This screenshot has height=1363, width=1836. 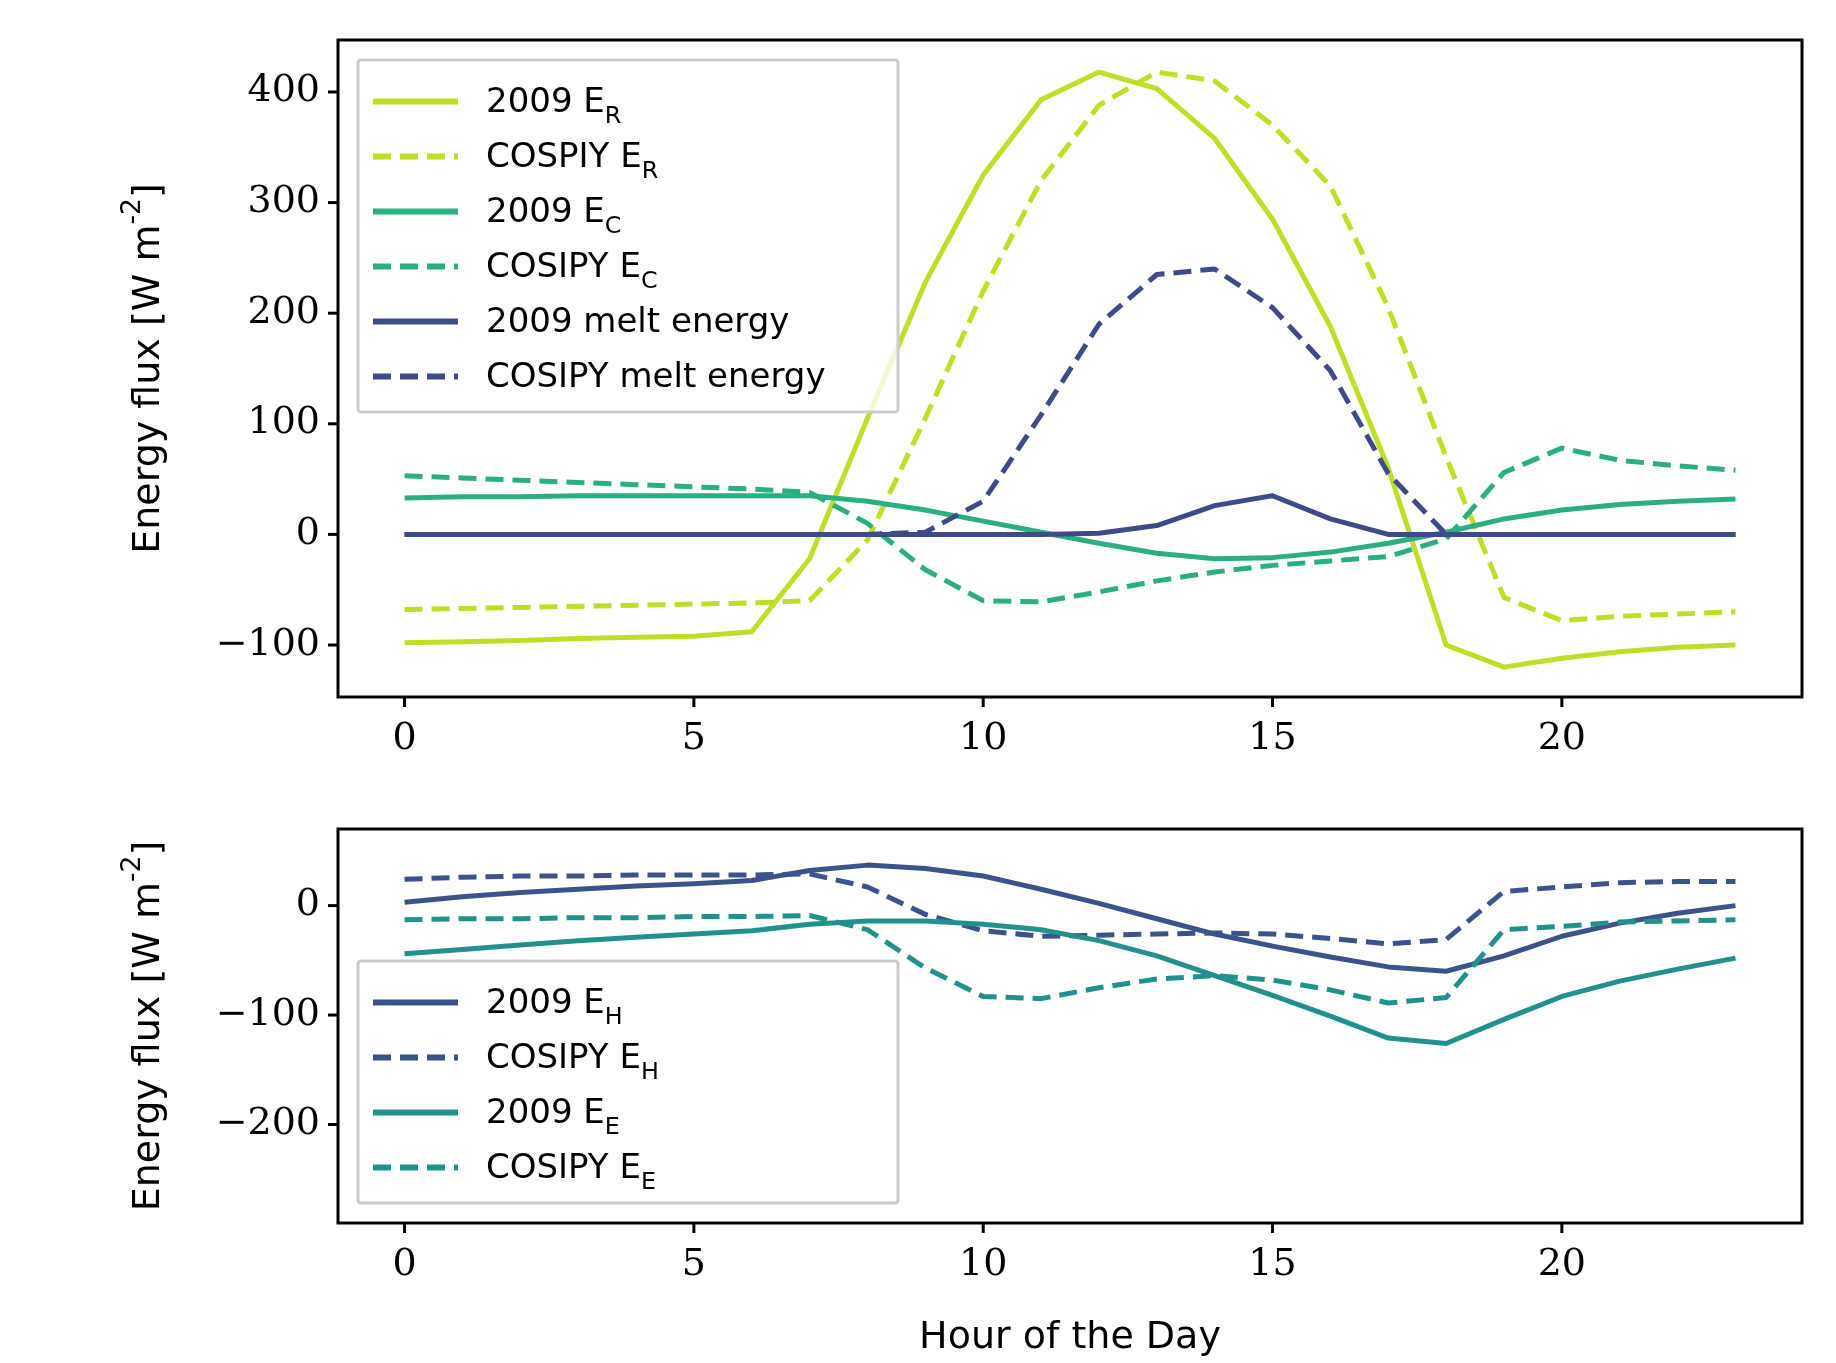 I want to click on legend-label: 2009 melt energy, so click(x=638, y=319).